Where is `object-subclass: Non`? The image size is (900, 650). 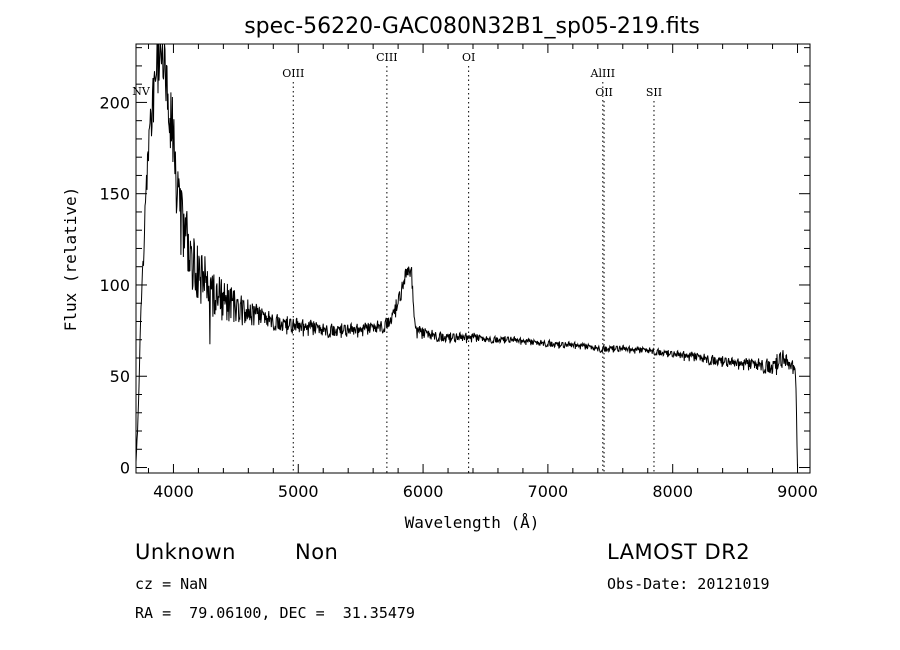
object-subclass: Non is located at coordinates (317, 552).